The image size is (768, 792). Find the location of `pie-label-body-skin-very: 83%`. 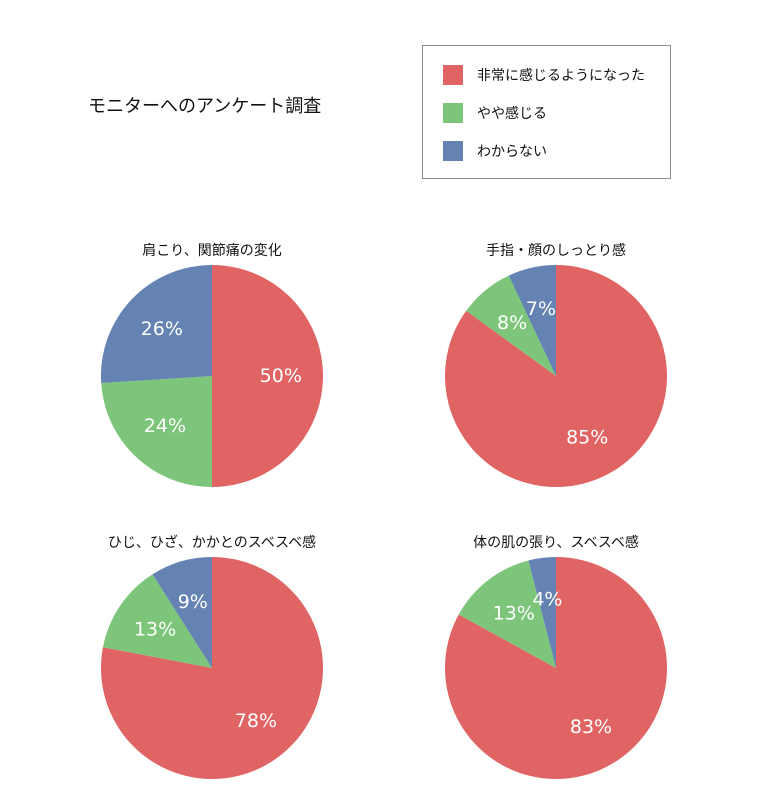

pie-label-body-skin-very: 83% is located at coordinates (591, 727).